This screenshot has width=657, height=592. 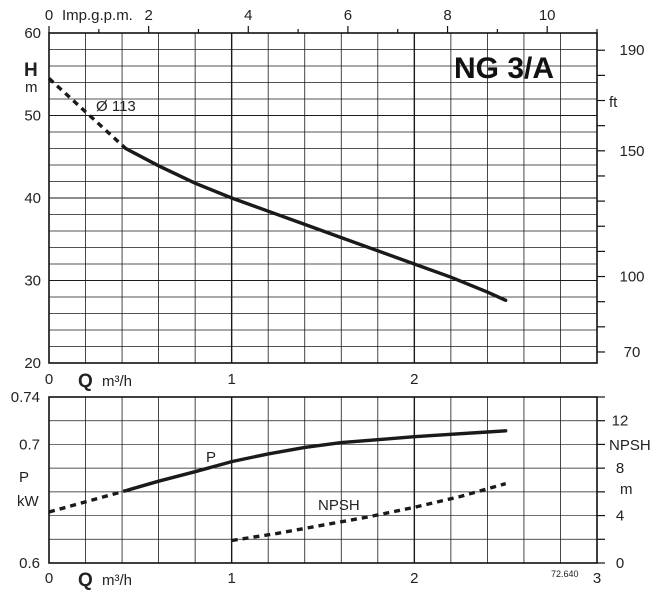 I want to click on h-axis-unit: m, so click(x=31, y=87).